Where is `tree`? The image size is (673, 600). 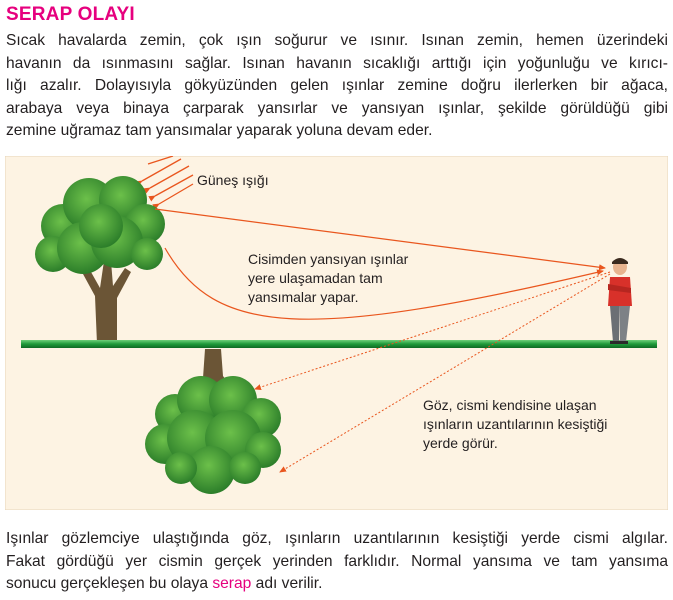 tree is located at coordinates (100, 260).